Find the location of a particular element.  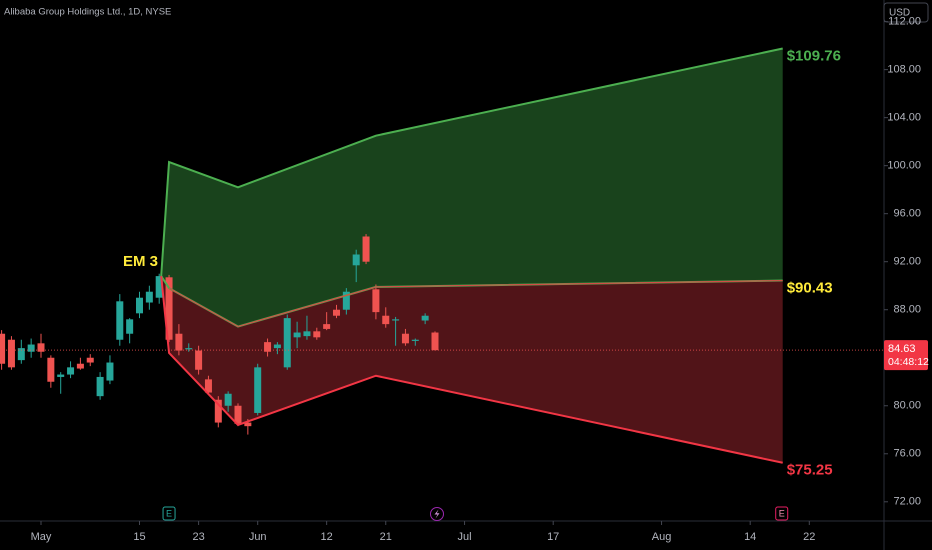

y-tick-label: 108.00 is located at coordinates (904, 70).